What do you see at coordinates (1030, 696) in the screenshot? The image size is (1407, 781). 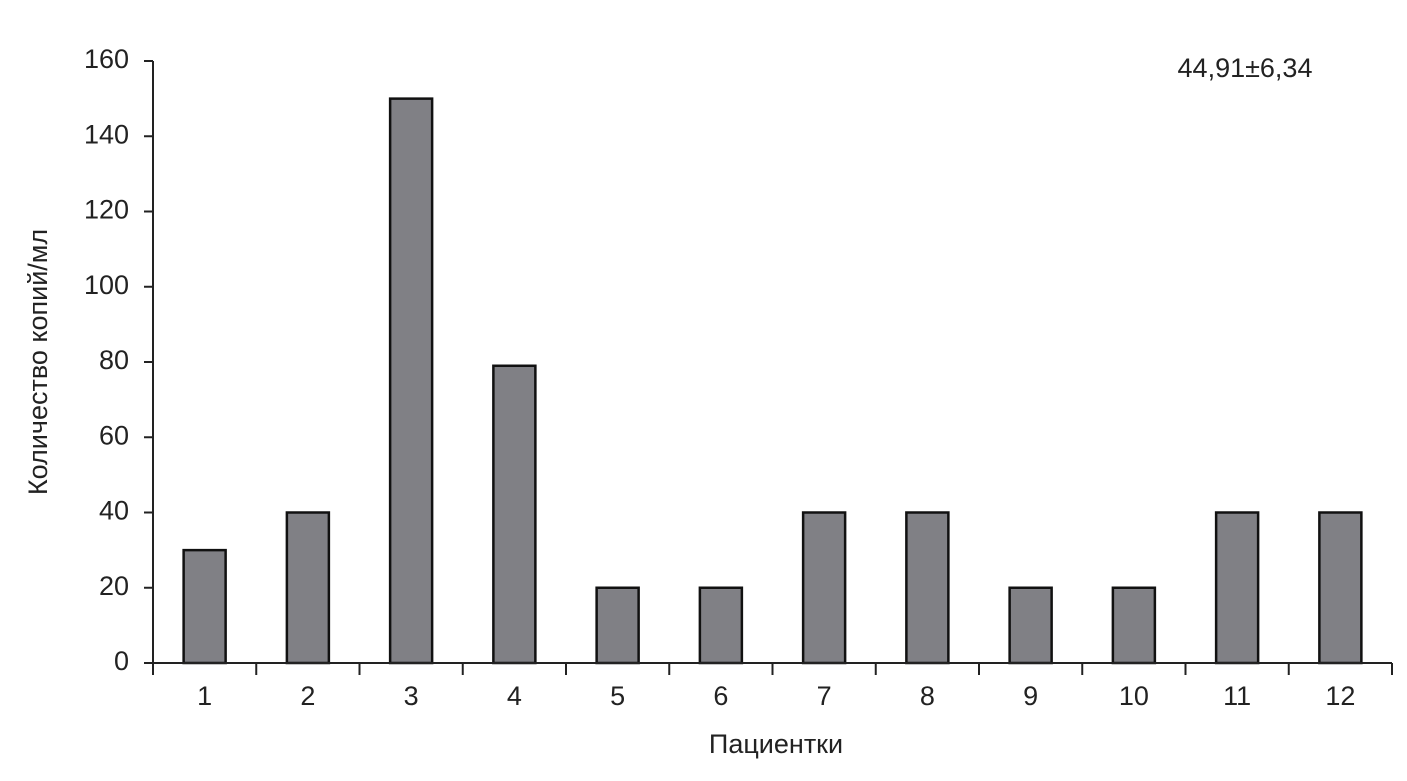 I see `x-tick-label: 9` at bounding box center [1030, 696].